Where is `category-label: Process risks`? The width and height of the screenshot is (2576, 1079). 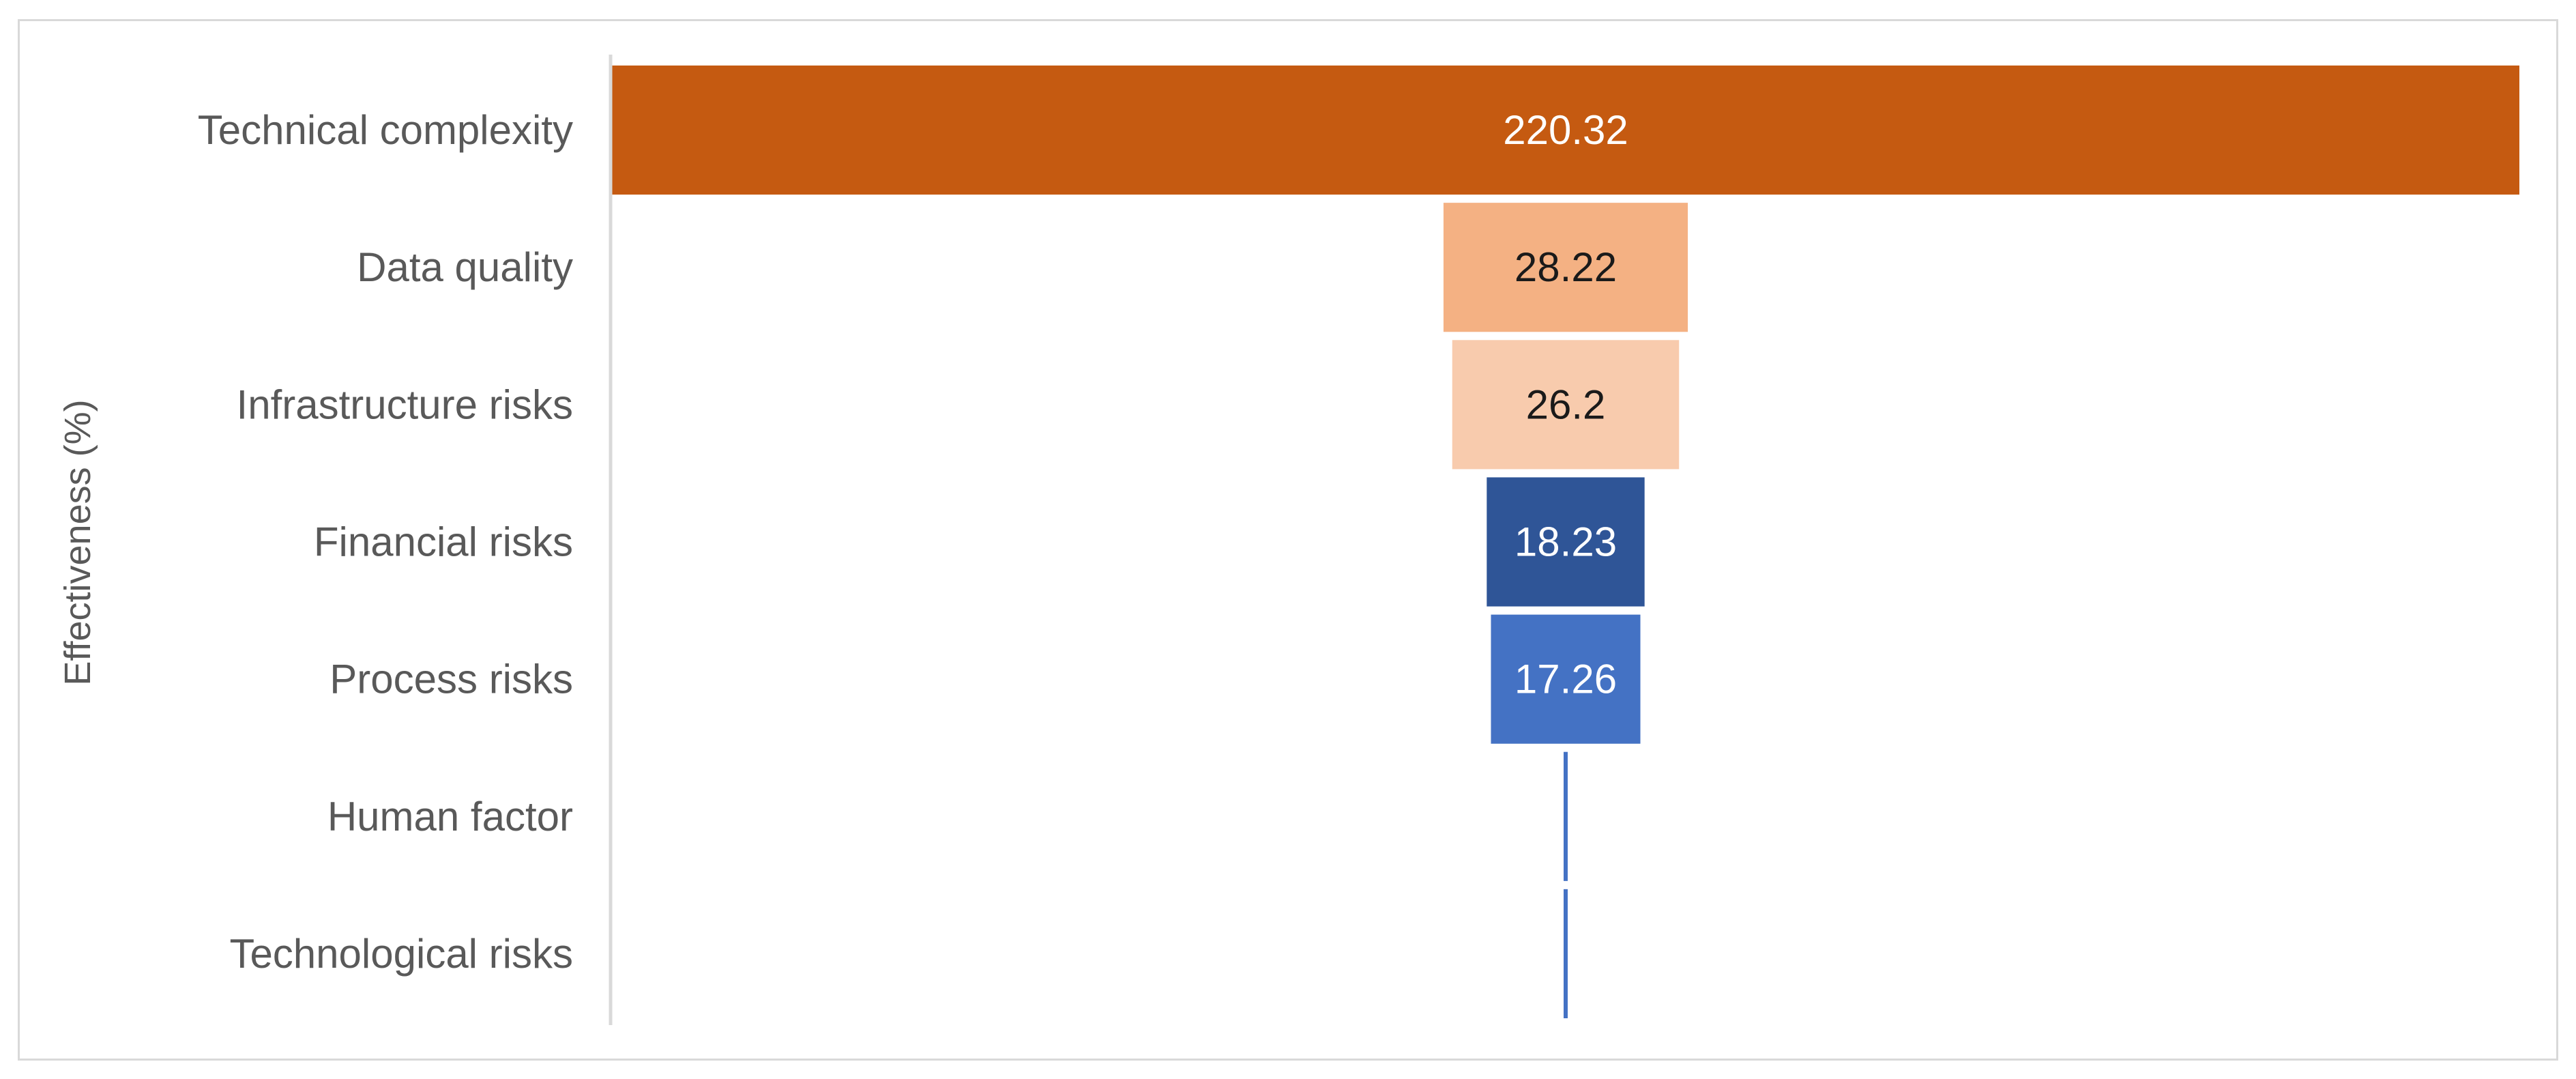
category-label: Process risks is located at coordinates (451, 679).